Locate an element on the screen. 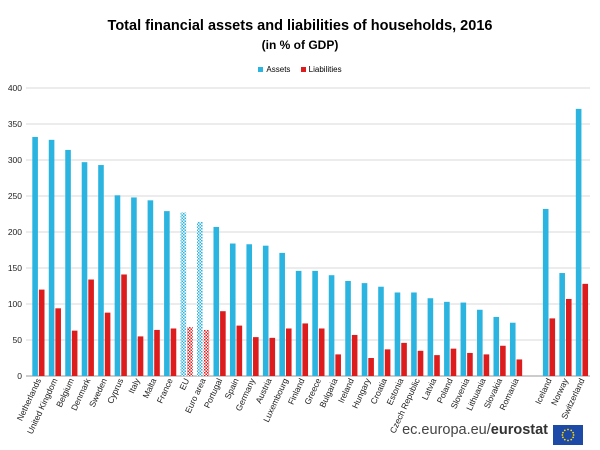 The image size is (600, 450). legend-label-liabilities: Liabilities is located at coordinates (325, 69).